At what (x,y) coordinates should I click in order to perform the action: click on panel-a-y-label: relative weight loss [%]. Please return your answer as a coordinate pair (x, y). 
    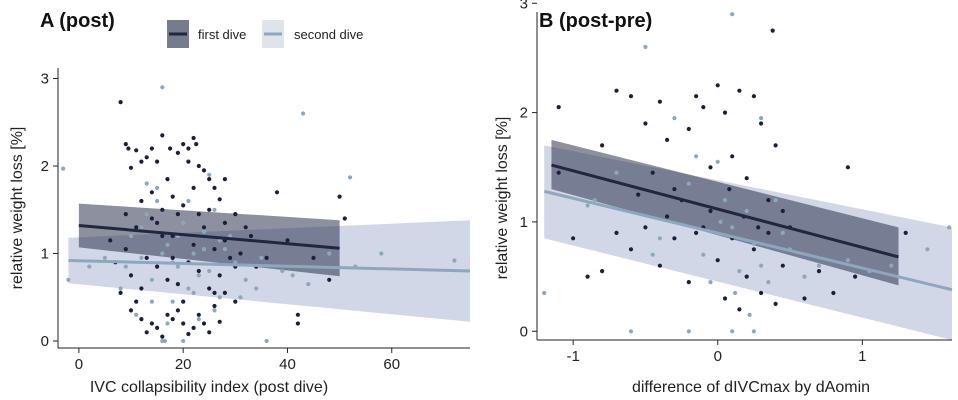
    Looking at the image, I should click on (17, 208).